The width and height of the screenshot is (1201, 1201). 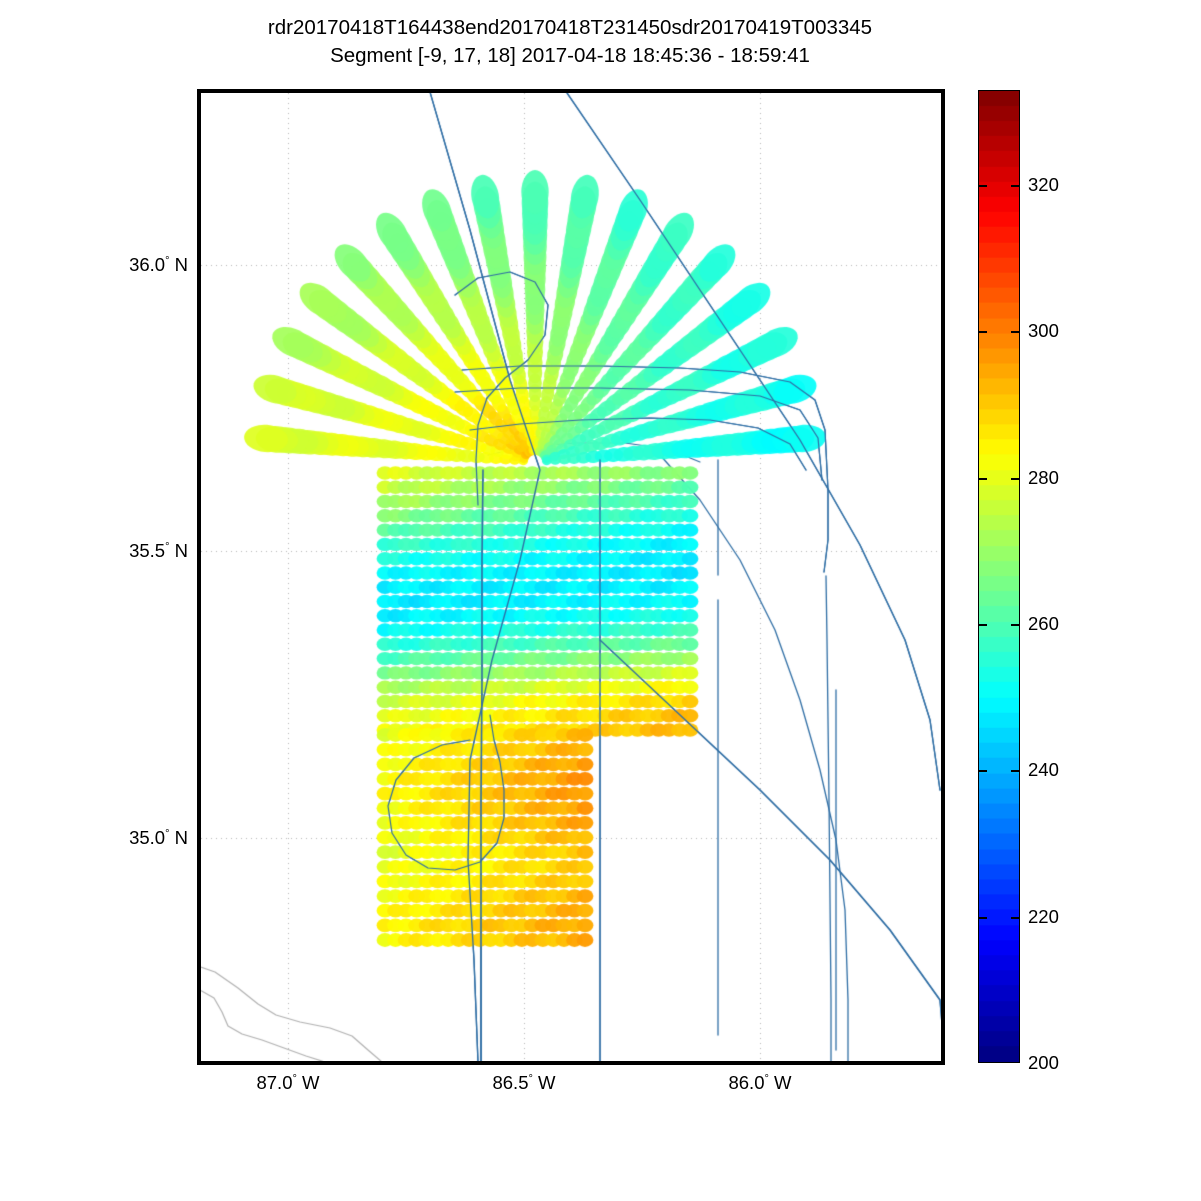 I want to click on y-tick-label: 35.0° N, so click(x=124, y=838).